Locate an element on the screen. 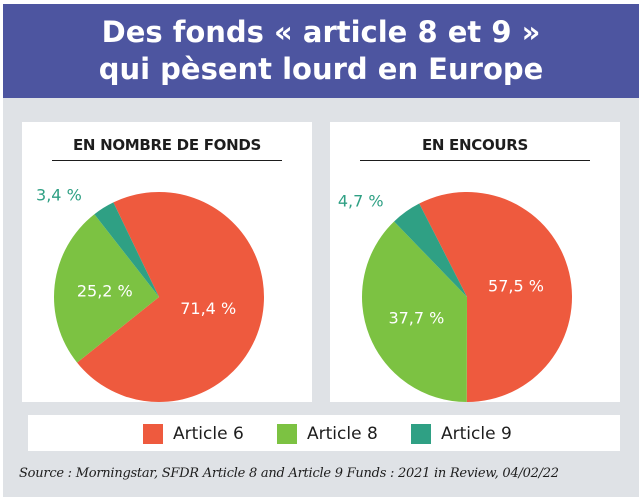 This screenshot has width=642, height=501. title-line-1: Des fonds « article 8 et 9 » is located at coordinates (321, 32).